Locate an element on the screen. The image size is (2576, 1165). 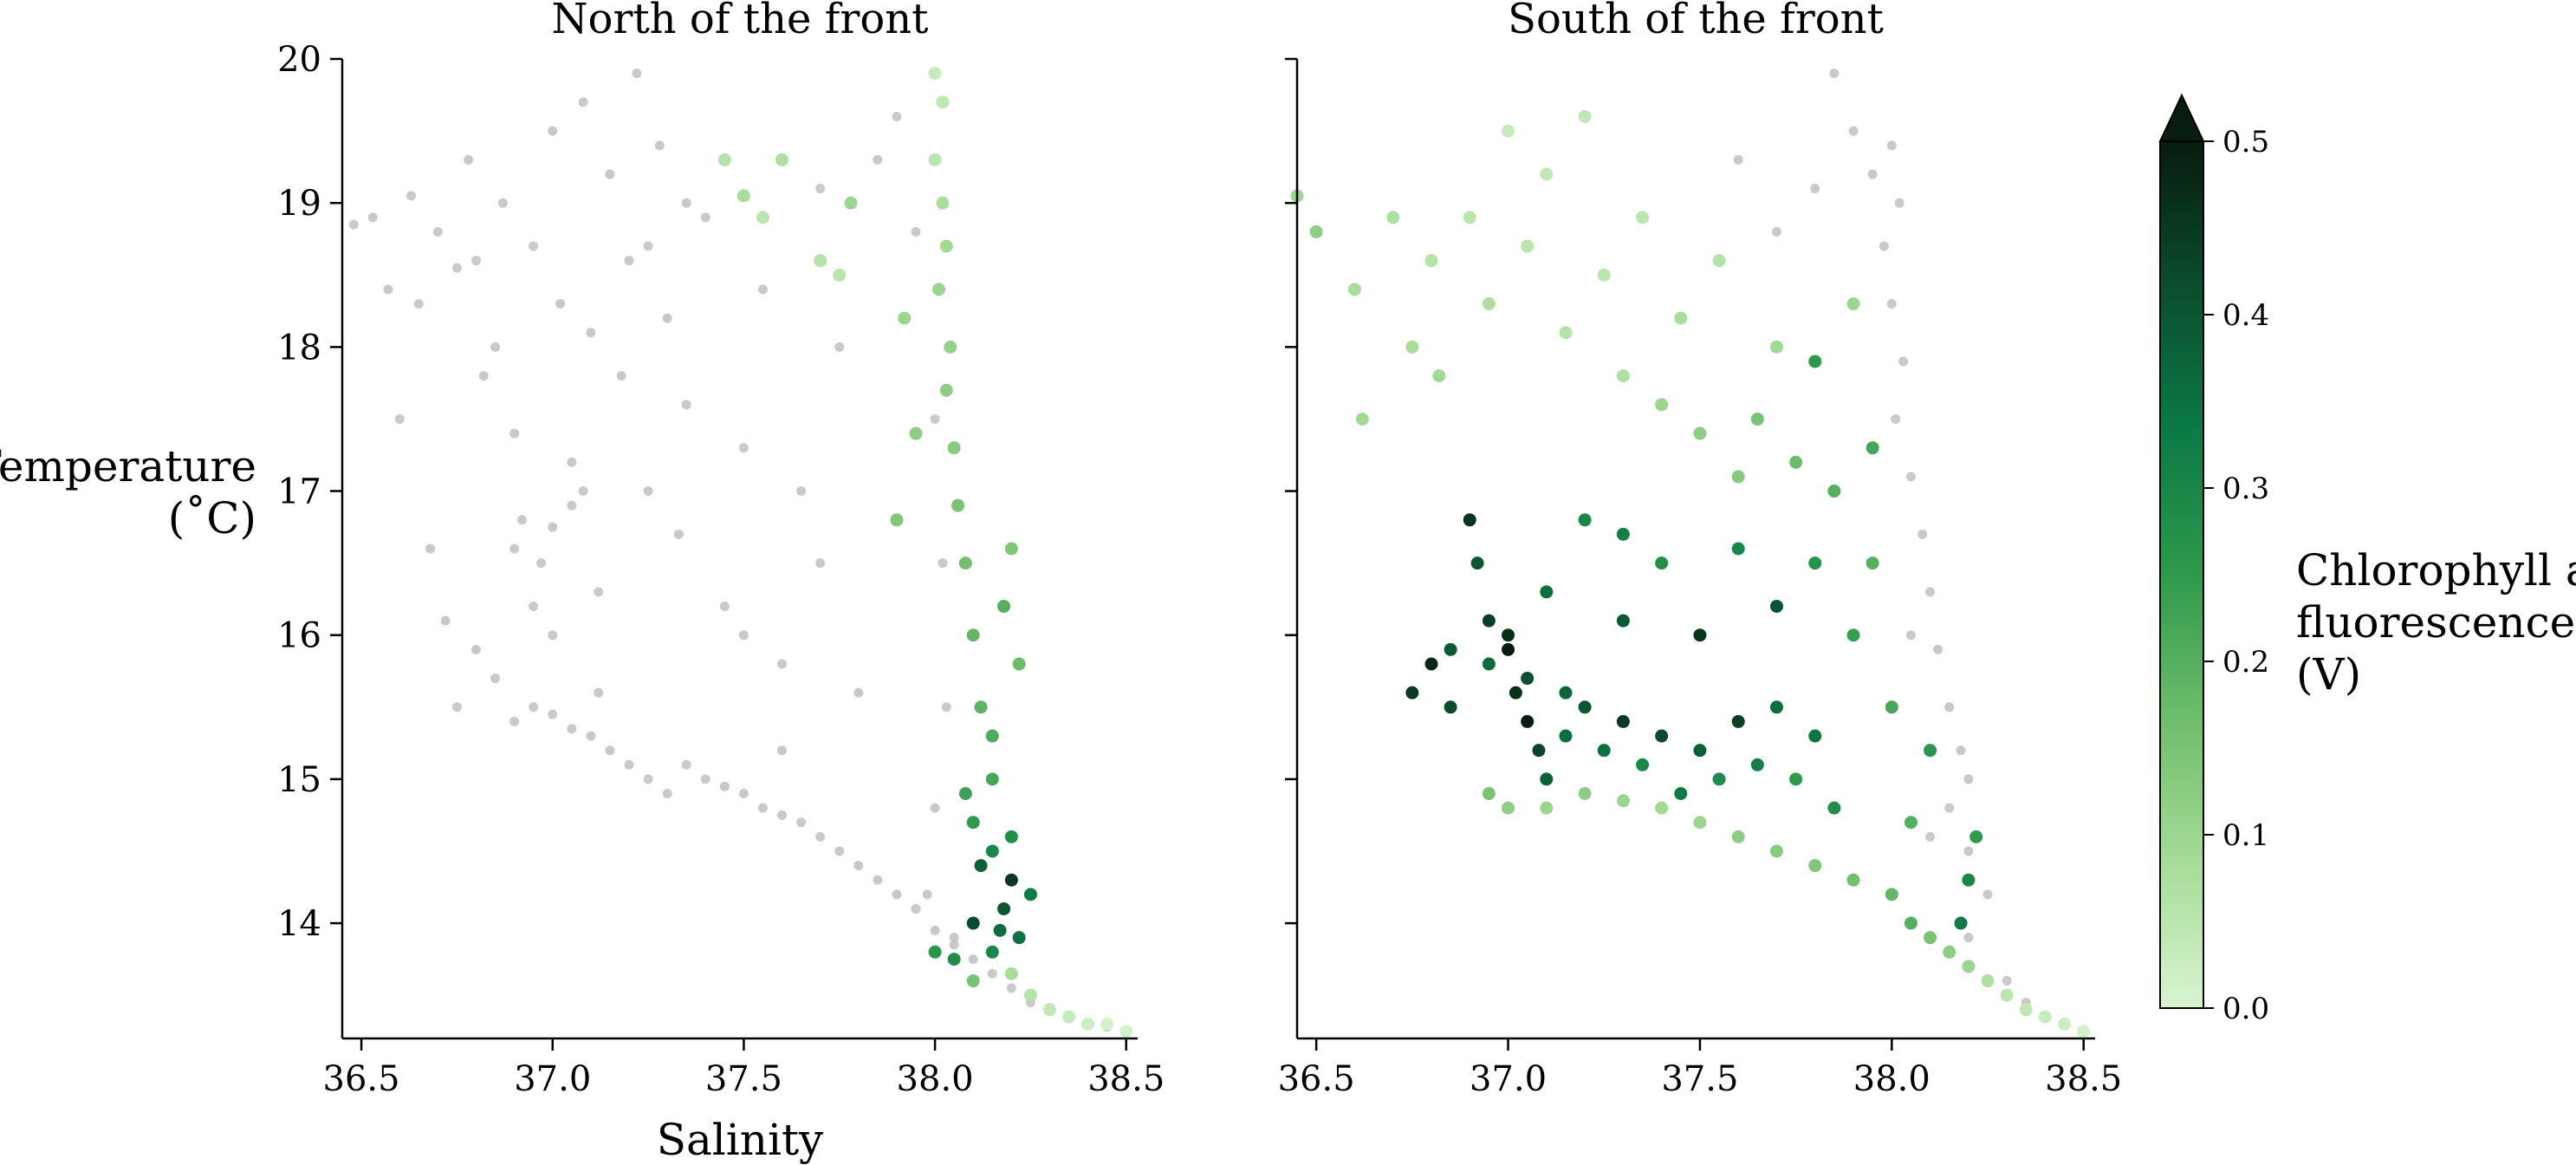
colorbar-tick-label: 0.3 is located at coordinates (2245, 489).